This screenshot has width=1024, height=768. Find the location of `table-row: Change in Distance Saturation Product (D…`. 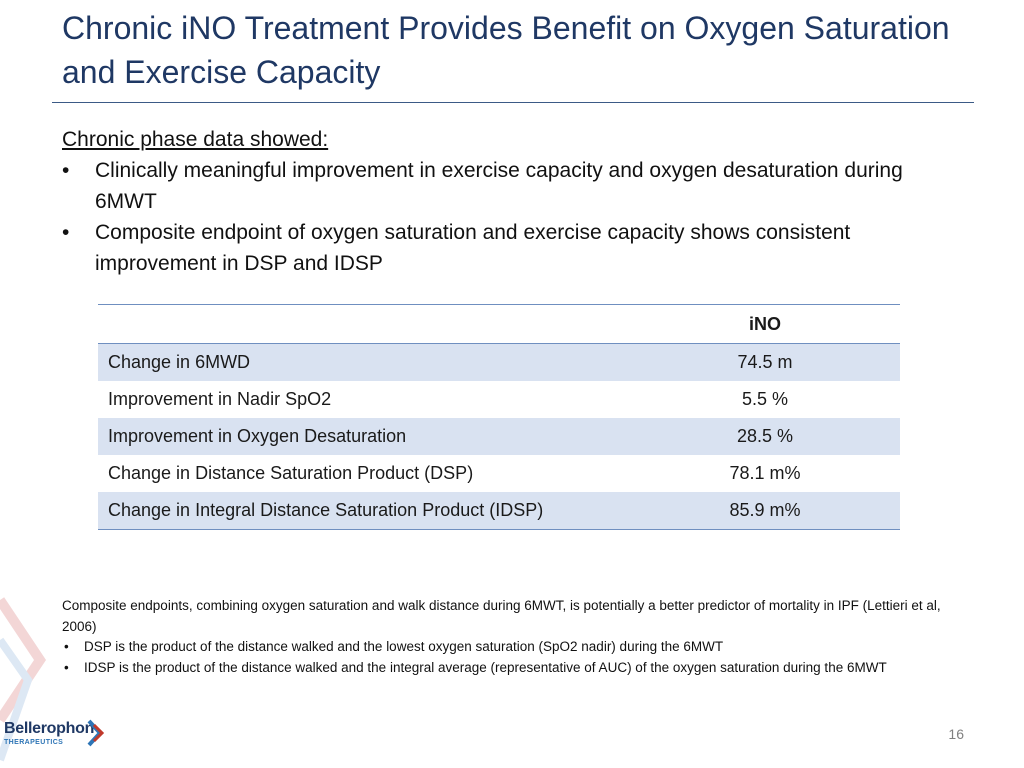

table-row: Change in Distance Saturation Product (D… is located at coordinates (499, 473).